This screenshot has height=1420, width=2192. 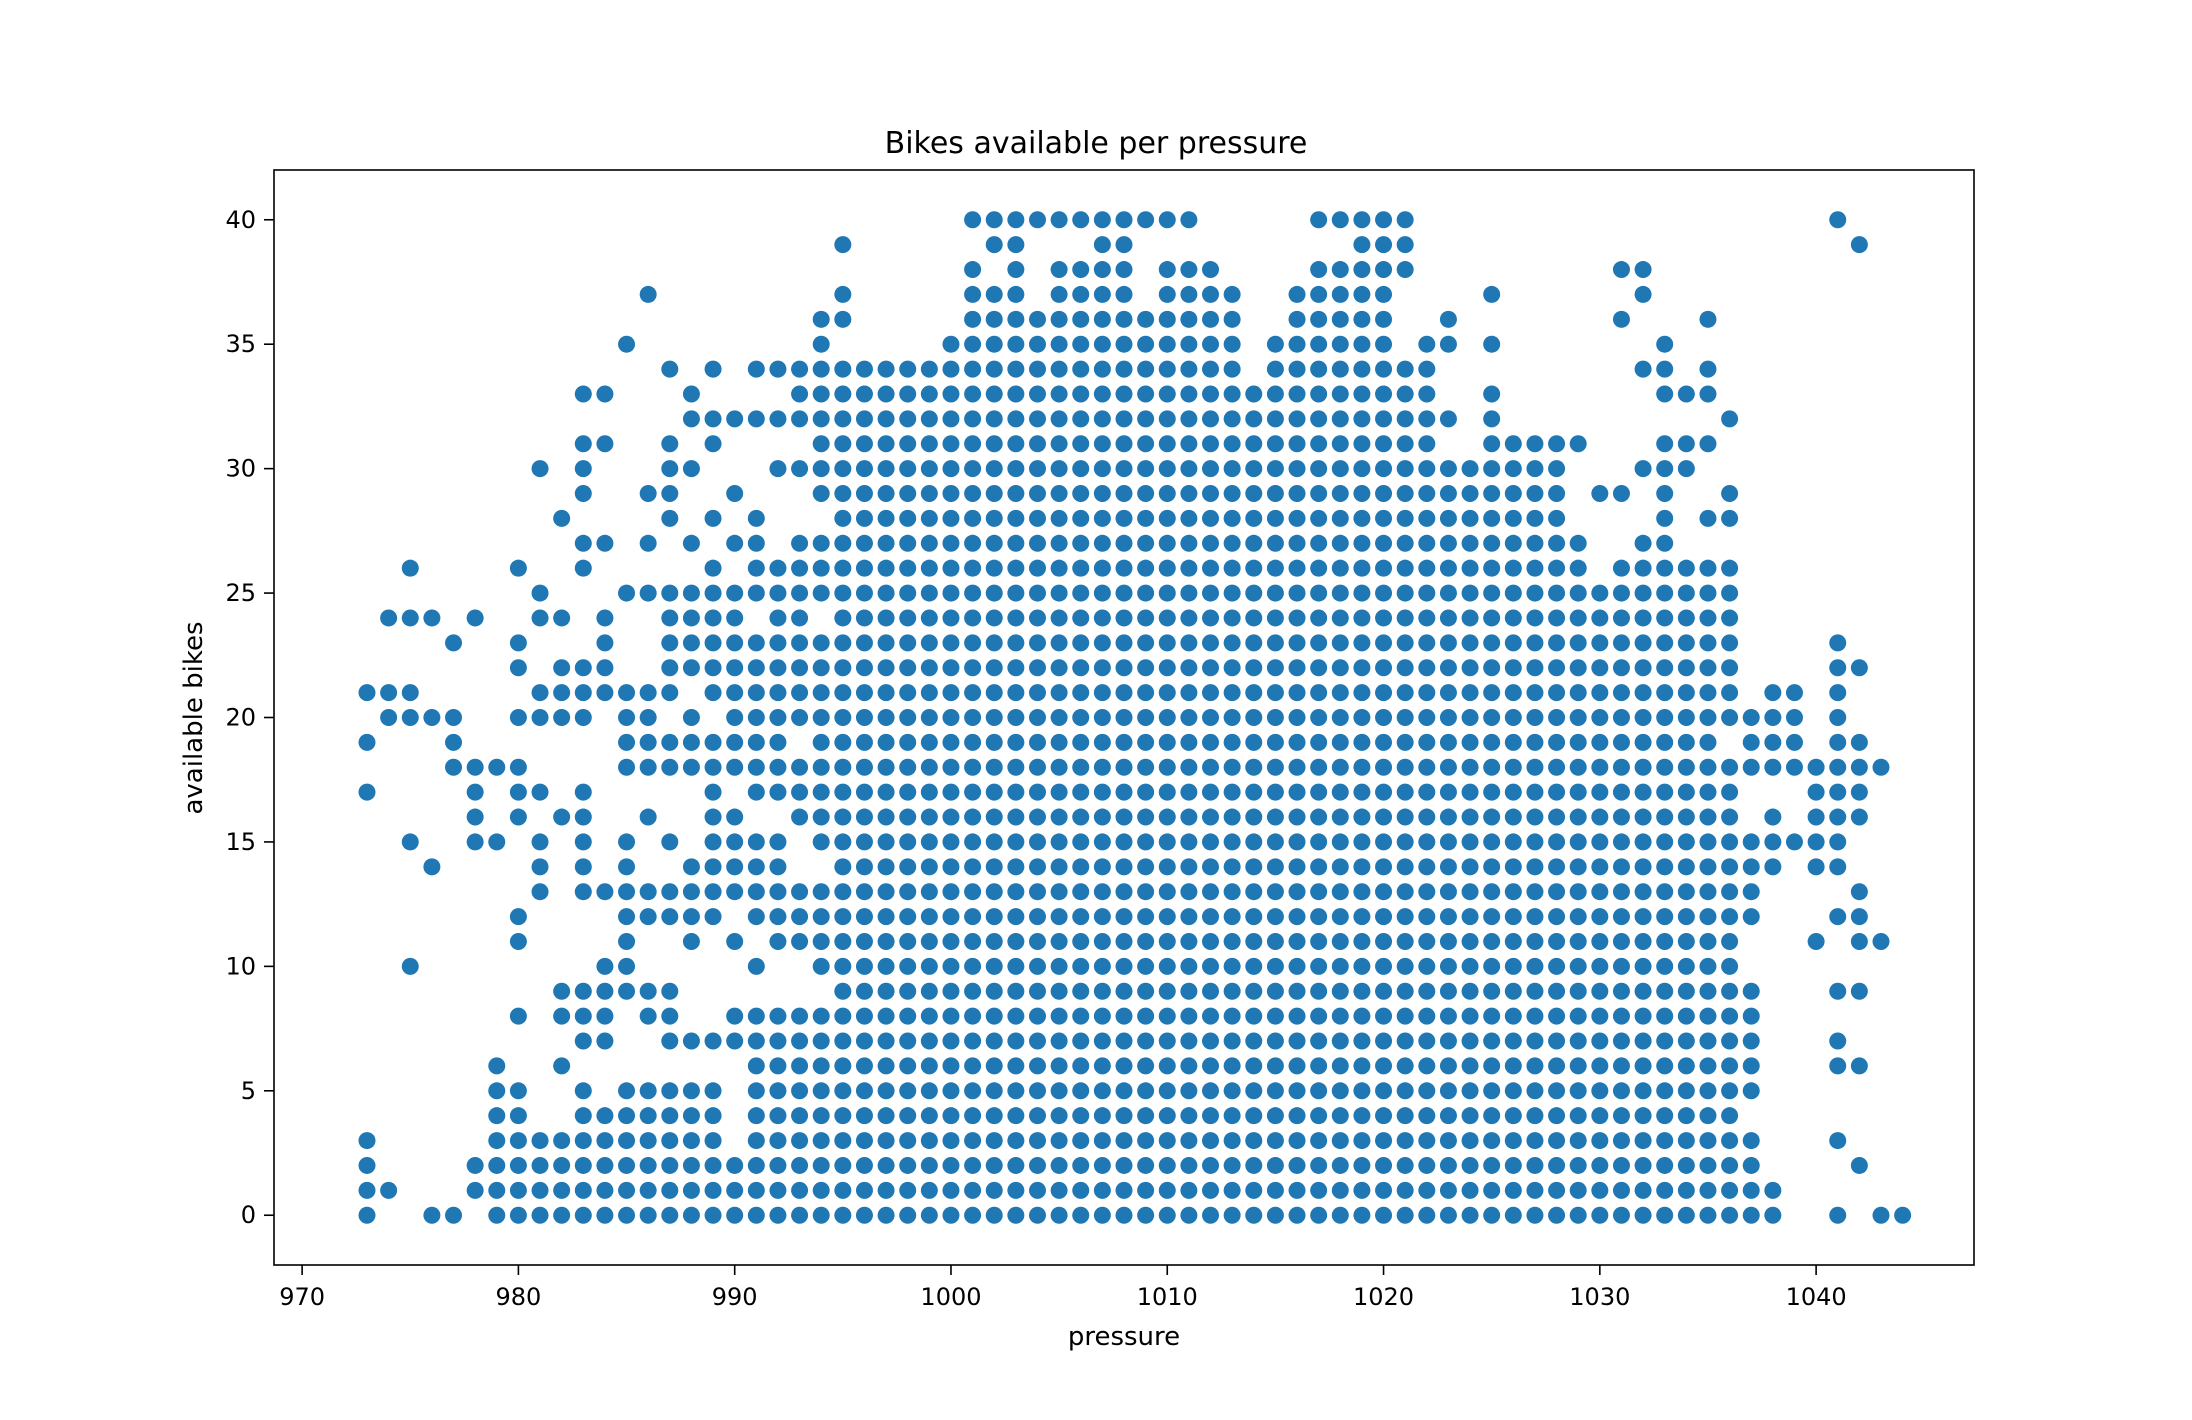 What do you see at coordinates (194, 717) in the screenshot?
I see `y-axis-label: available bikes` at bounding box center [194, 717].